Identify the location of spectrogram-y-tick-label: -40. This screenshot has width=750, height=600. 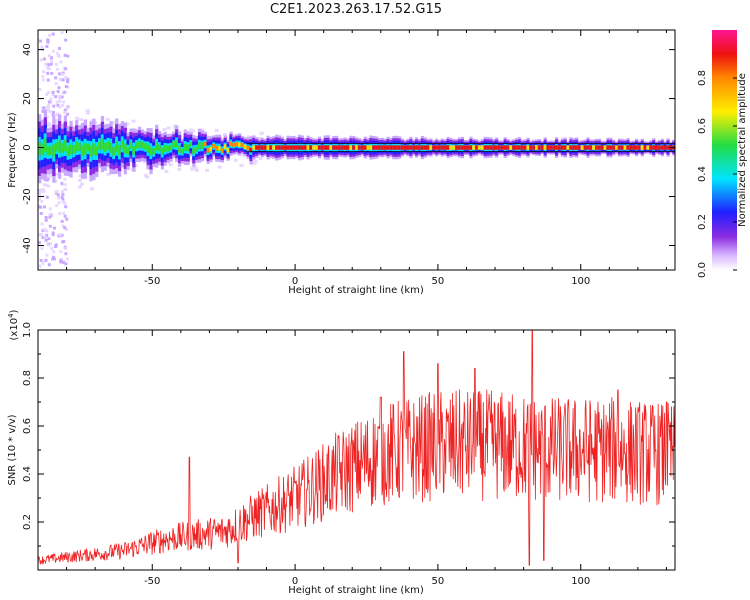
(27, 245).